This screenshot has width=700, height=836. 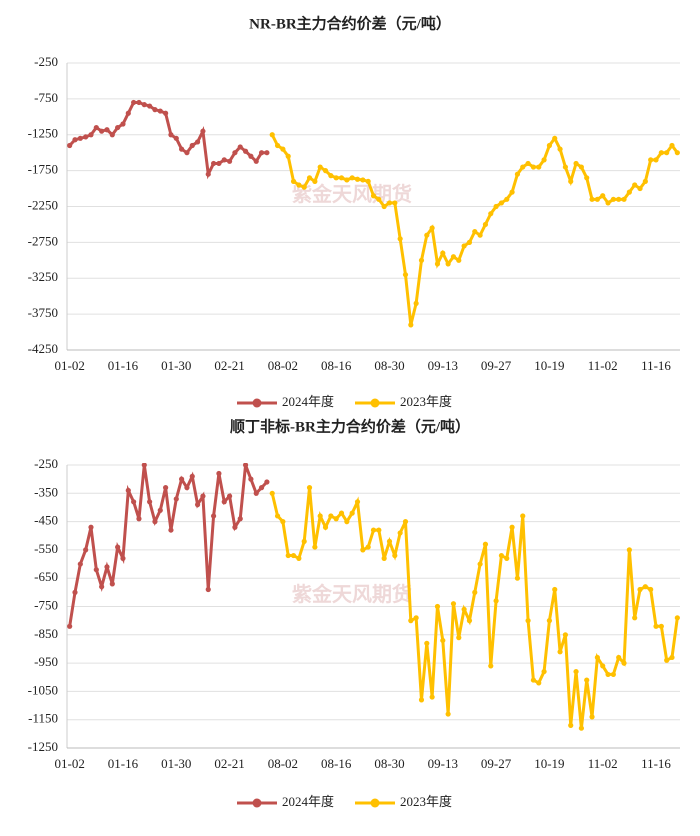 I want to click on line, so click(x=167, y=140).